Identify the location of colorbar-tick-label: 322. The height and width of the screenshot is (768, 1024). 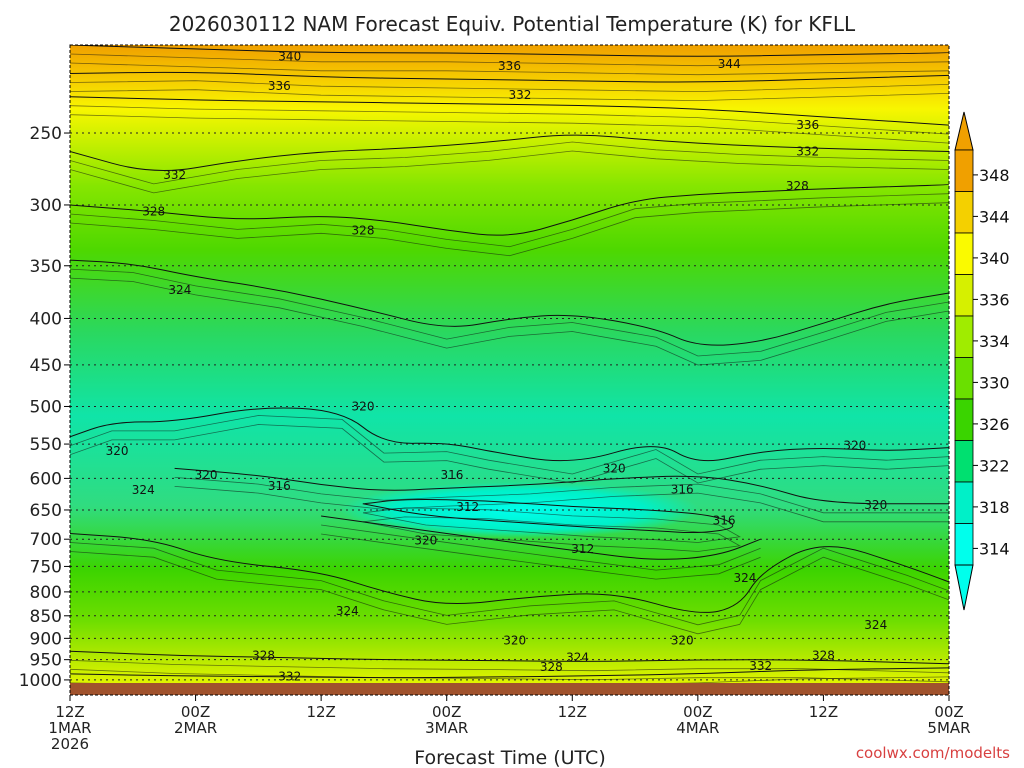
(994, 465).